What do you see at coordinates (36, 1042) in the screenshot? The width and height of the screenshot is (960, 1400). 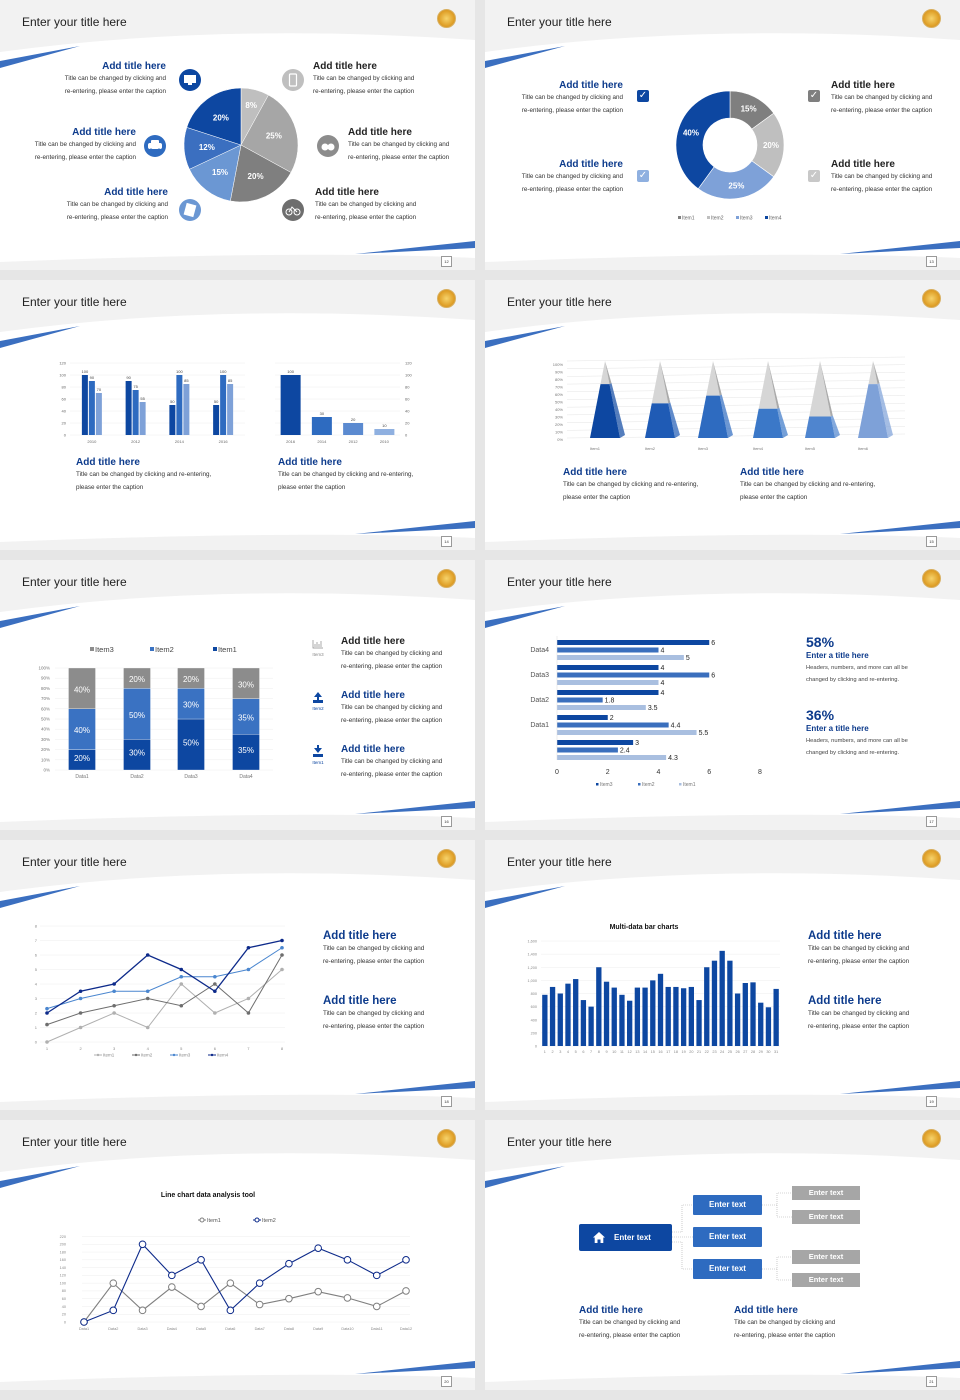 I see `y-tick-label: 0` at bounding box center [36, 1042].